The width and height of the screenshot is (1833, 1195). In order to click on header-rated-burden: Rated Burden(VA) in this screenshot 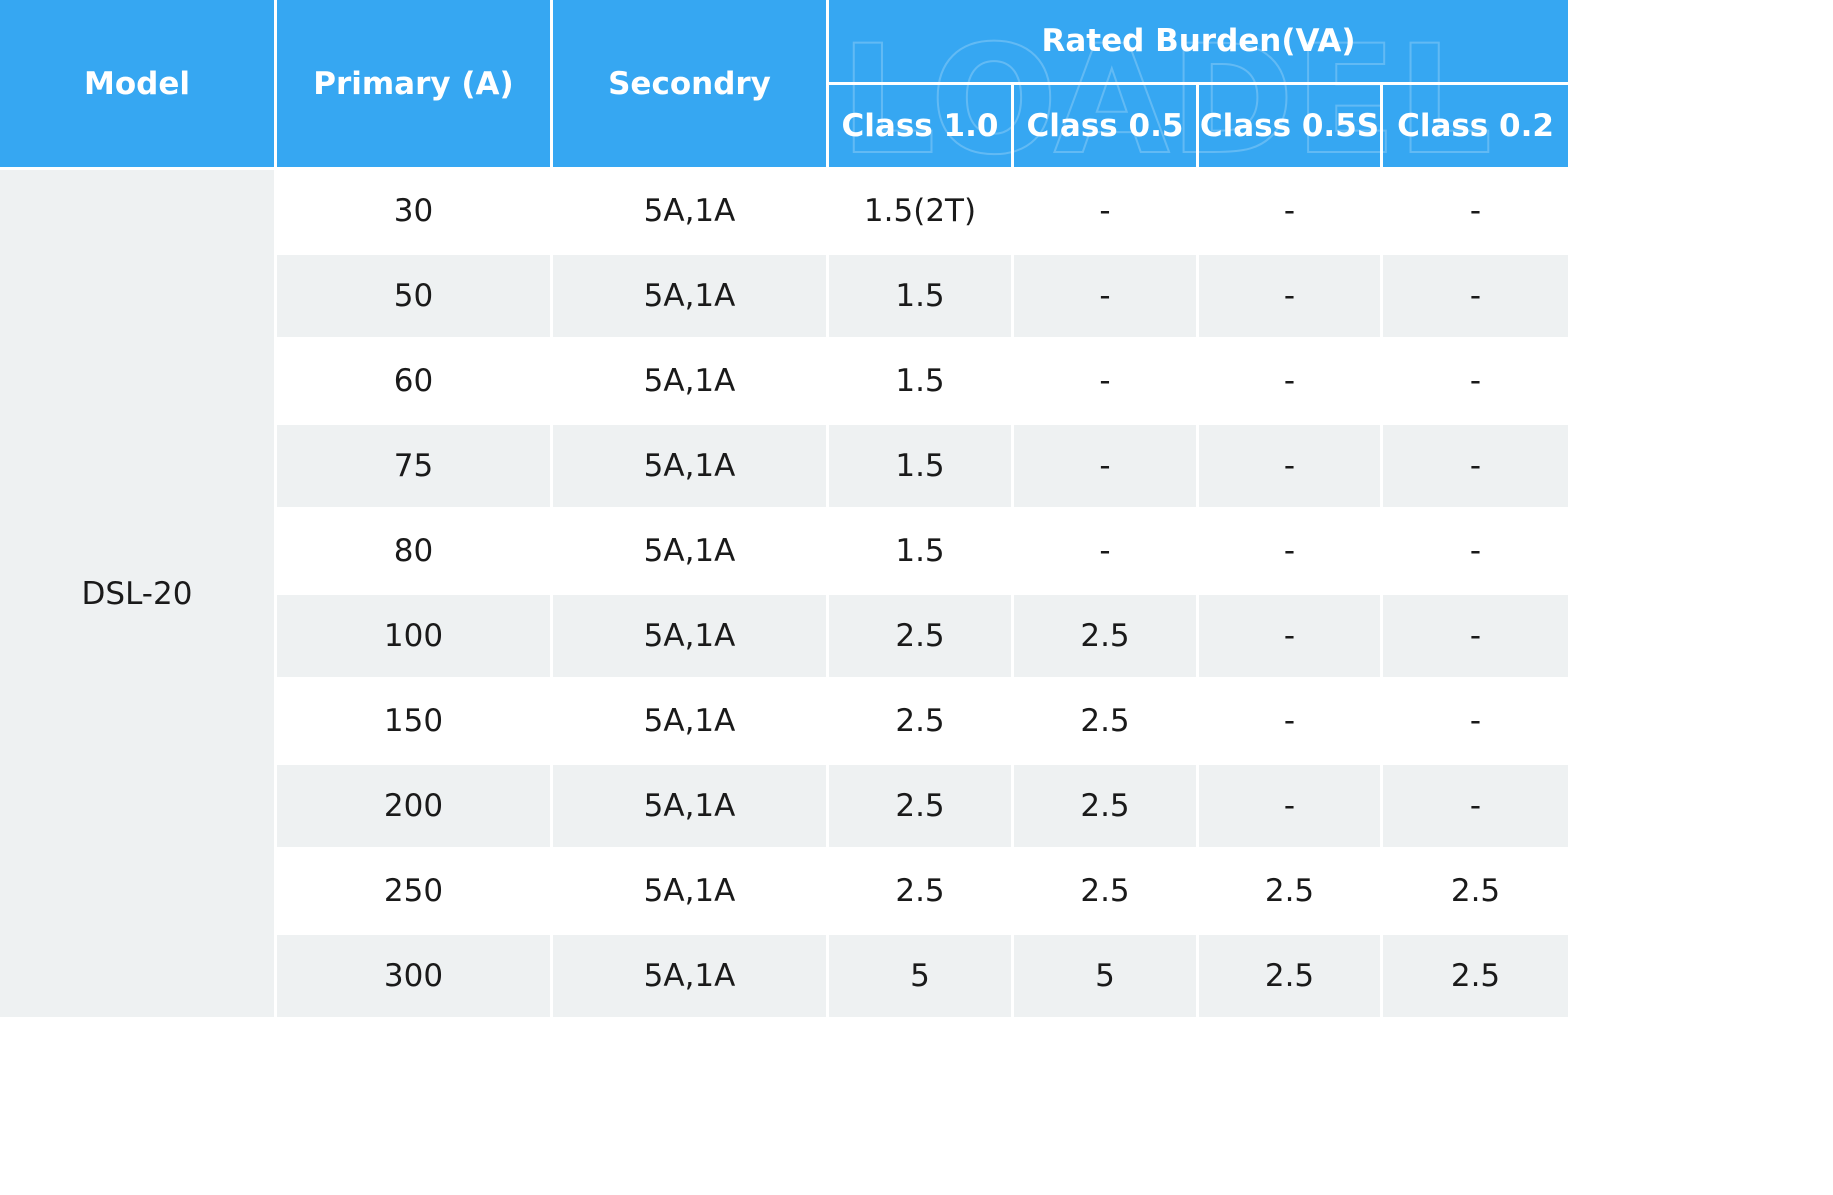, I will do `click(1199, 42)`.